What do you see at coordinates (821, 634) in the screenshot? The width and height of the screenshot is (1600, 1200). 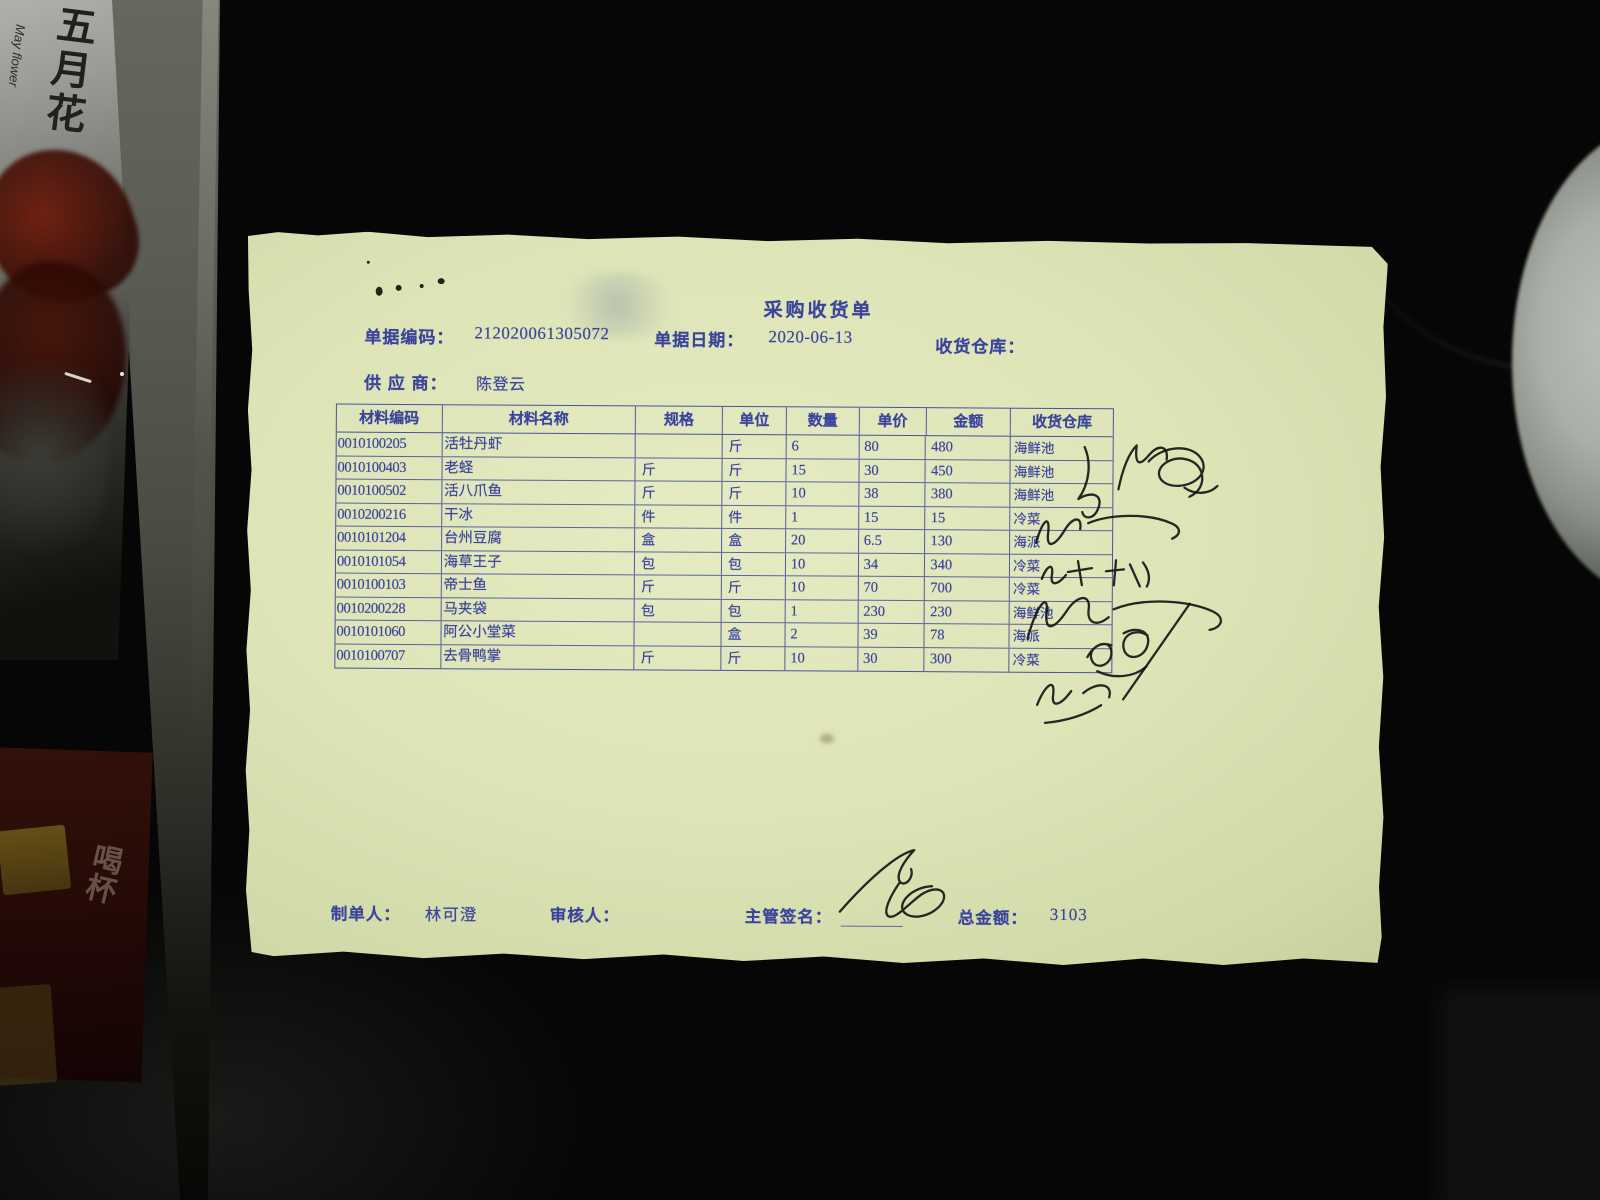 I see `table-cell: 2` at bounding box center [821, 634].